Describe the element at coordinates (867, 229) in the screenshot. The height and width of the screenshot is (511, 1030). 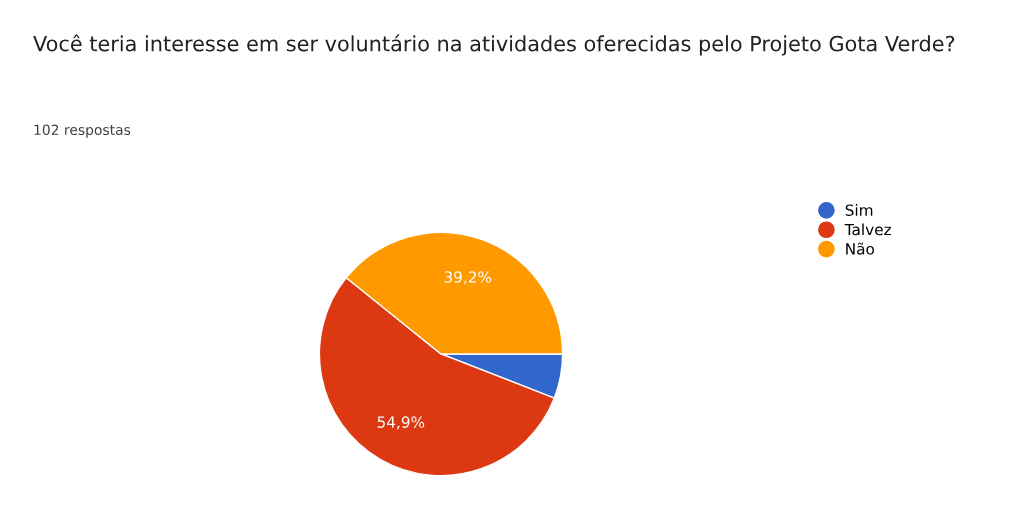
I see `legend-label: Talvez` at that location.